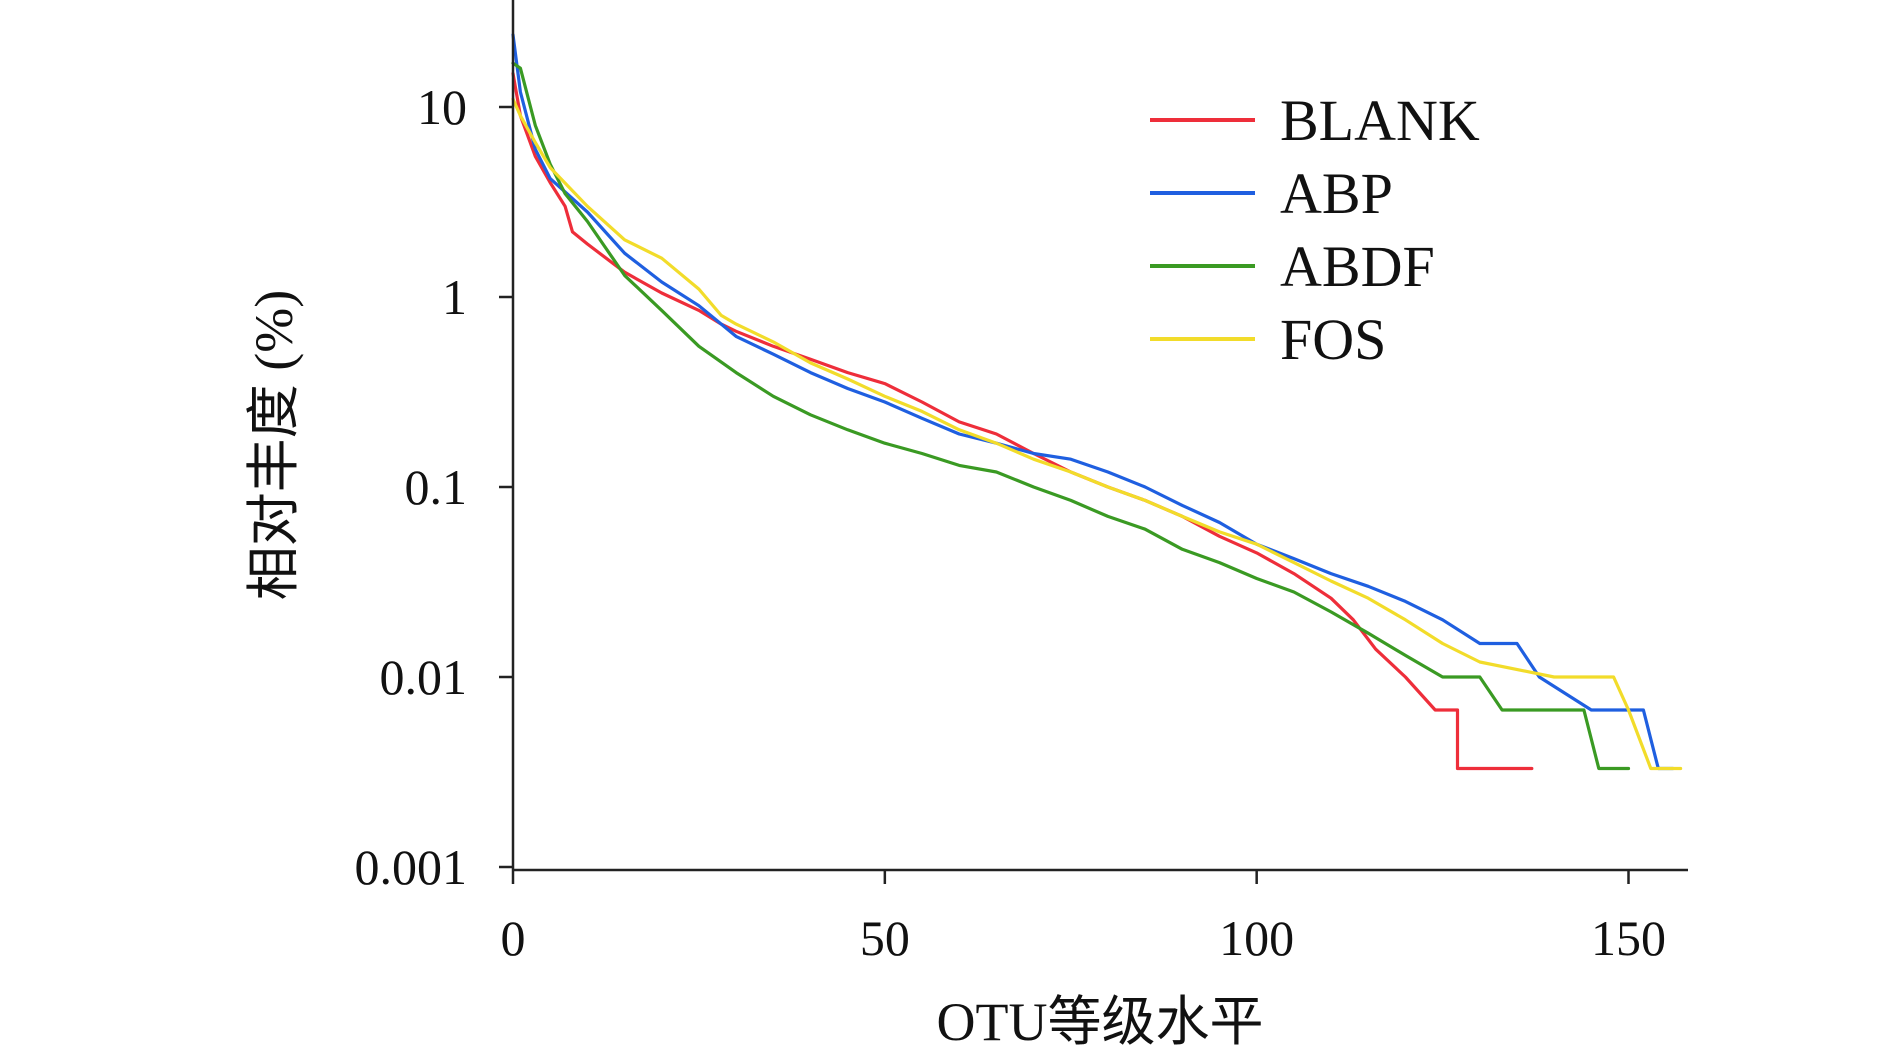  What do you see at coordinates (1100, 1021) in the screenshot?
I see `x-axis-title: OTU等级水平` at bounding box center [1100, 1021].